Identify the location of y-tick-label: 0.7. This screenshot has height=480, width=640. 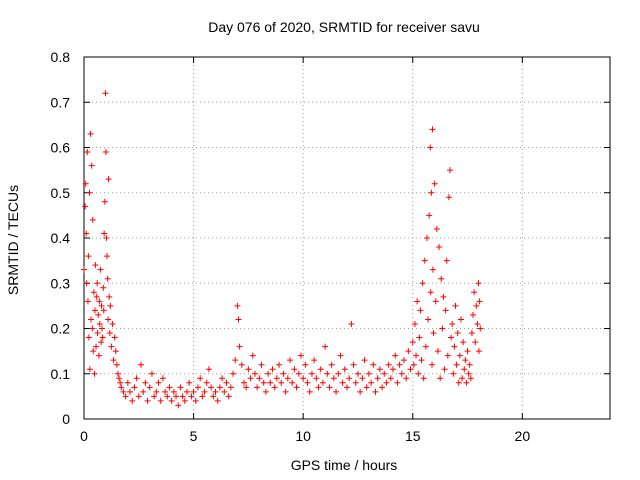
(61, 102).